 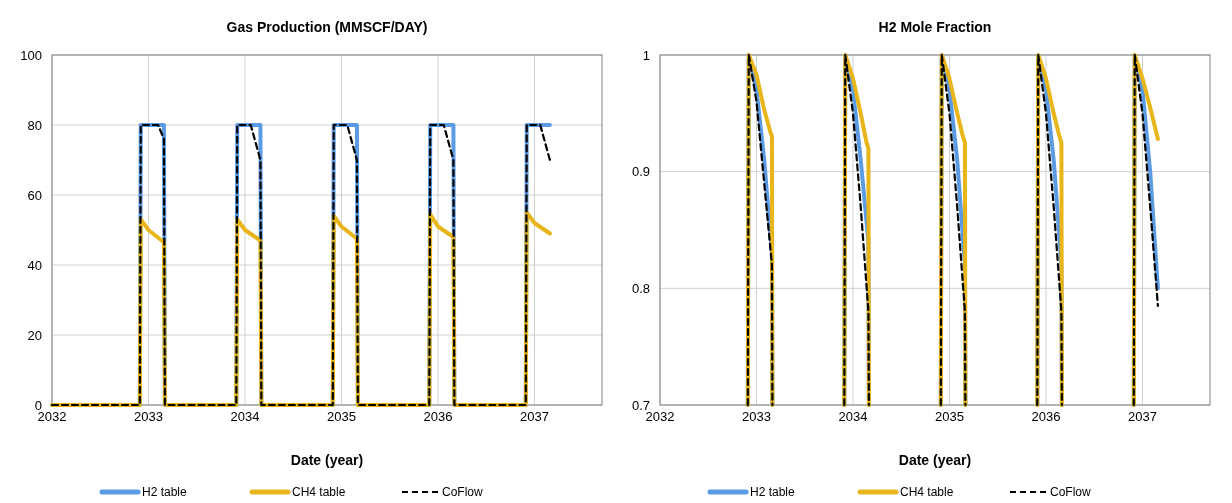 I want to click on y-tick-label: 0.8, so click(x=640, y=288).